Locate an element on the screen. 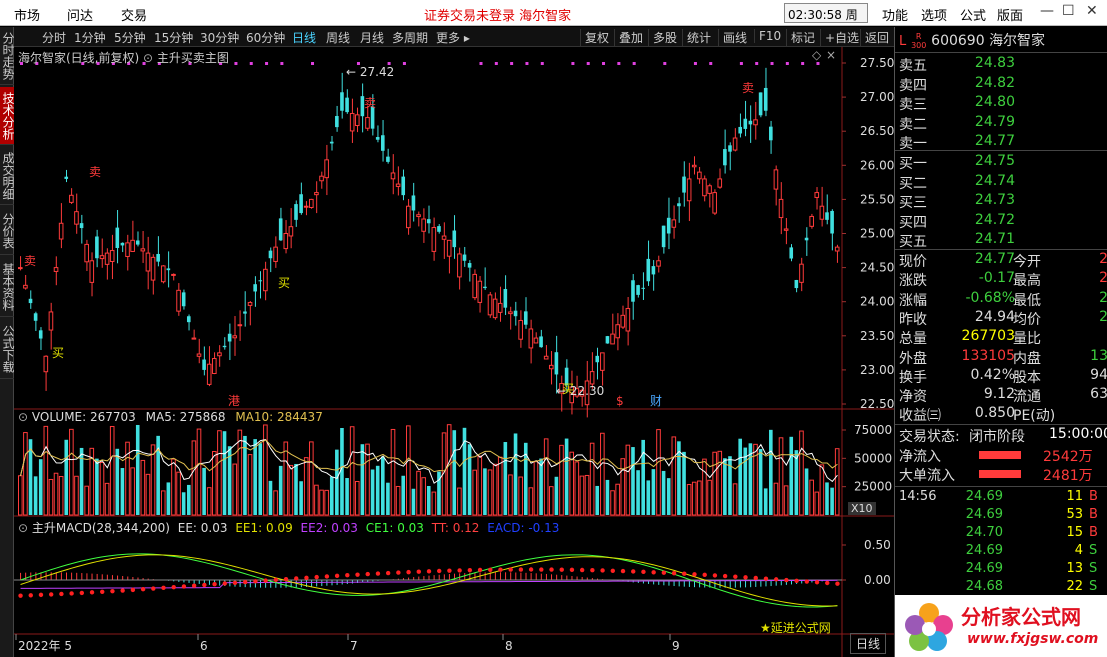  volume-menu-icon: ⊙ is located at coordinates (25, 417).